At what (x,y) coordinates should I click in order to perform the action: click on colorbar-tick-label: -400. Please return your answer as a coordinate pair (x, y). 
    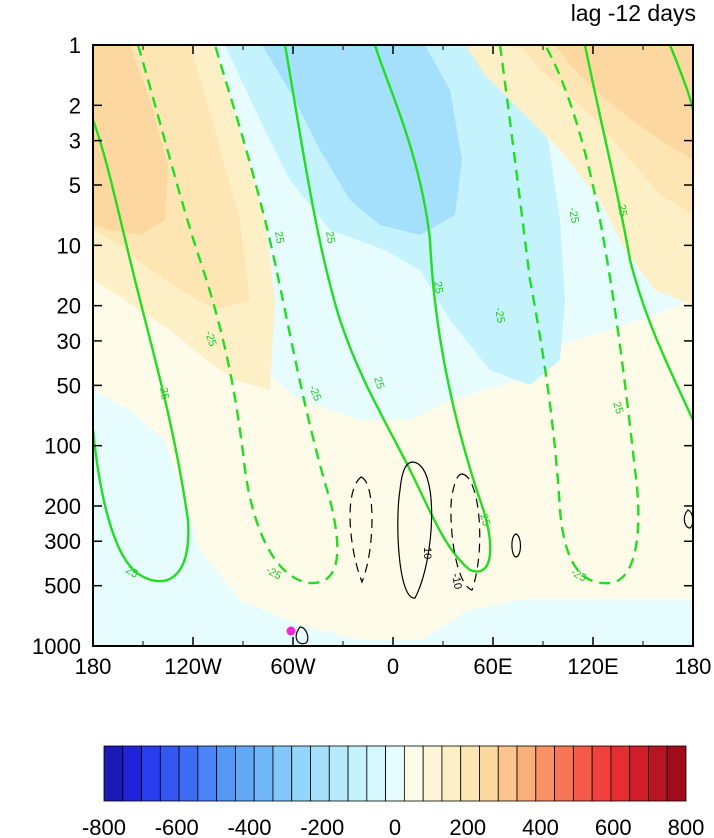
    Looking at the image, I should click on (249, 826).